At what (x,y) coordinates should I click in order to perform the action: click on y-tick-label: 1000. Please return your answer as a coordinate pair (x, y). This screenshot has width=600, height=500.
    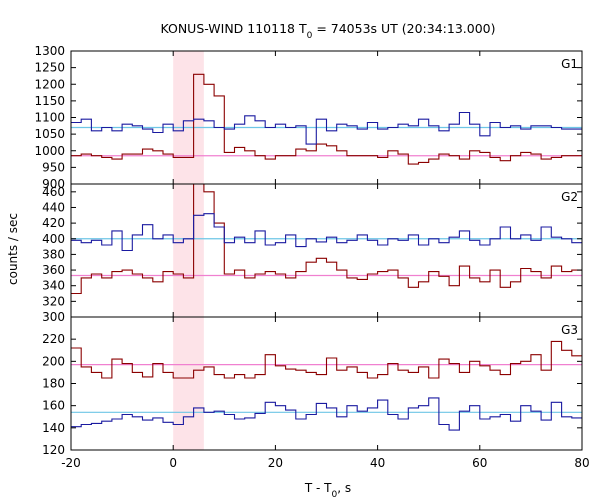
    Looking at the image, I should click on (49, 151).